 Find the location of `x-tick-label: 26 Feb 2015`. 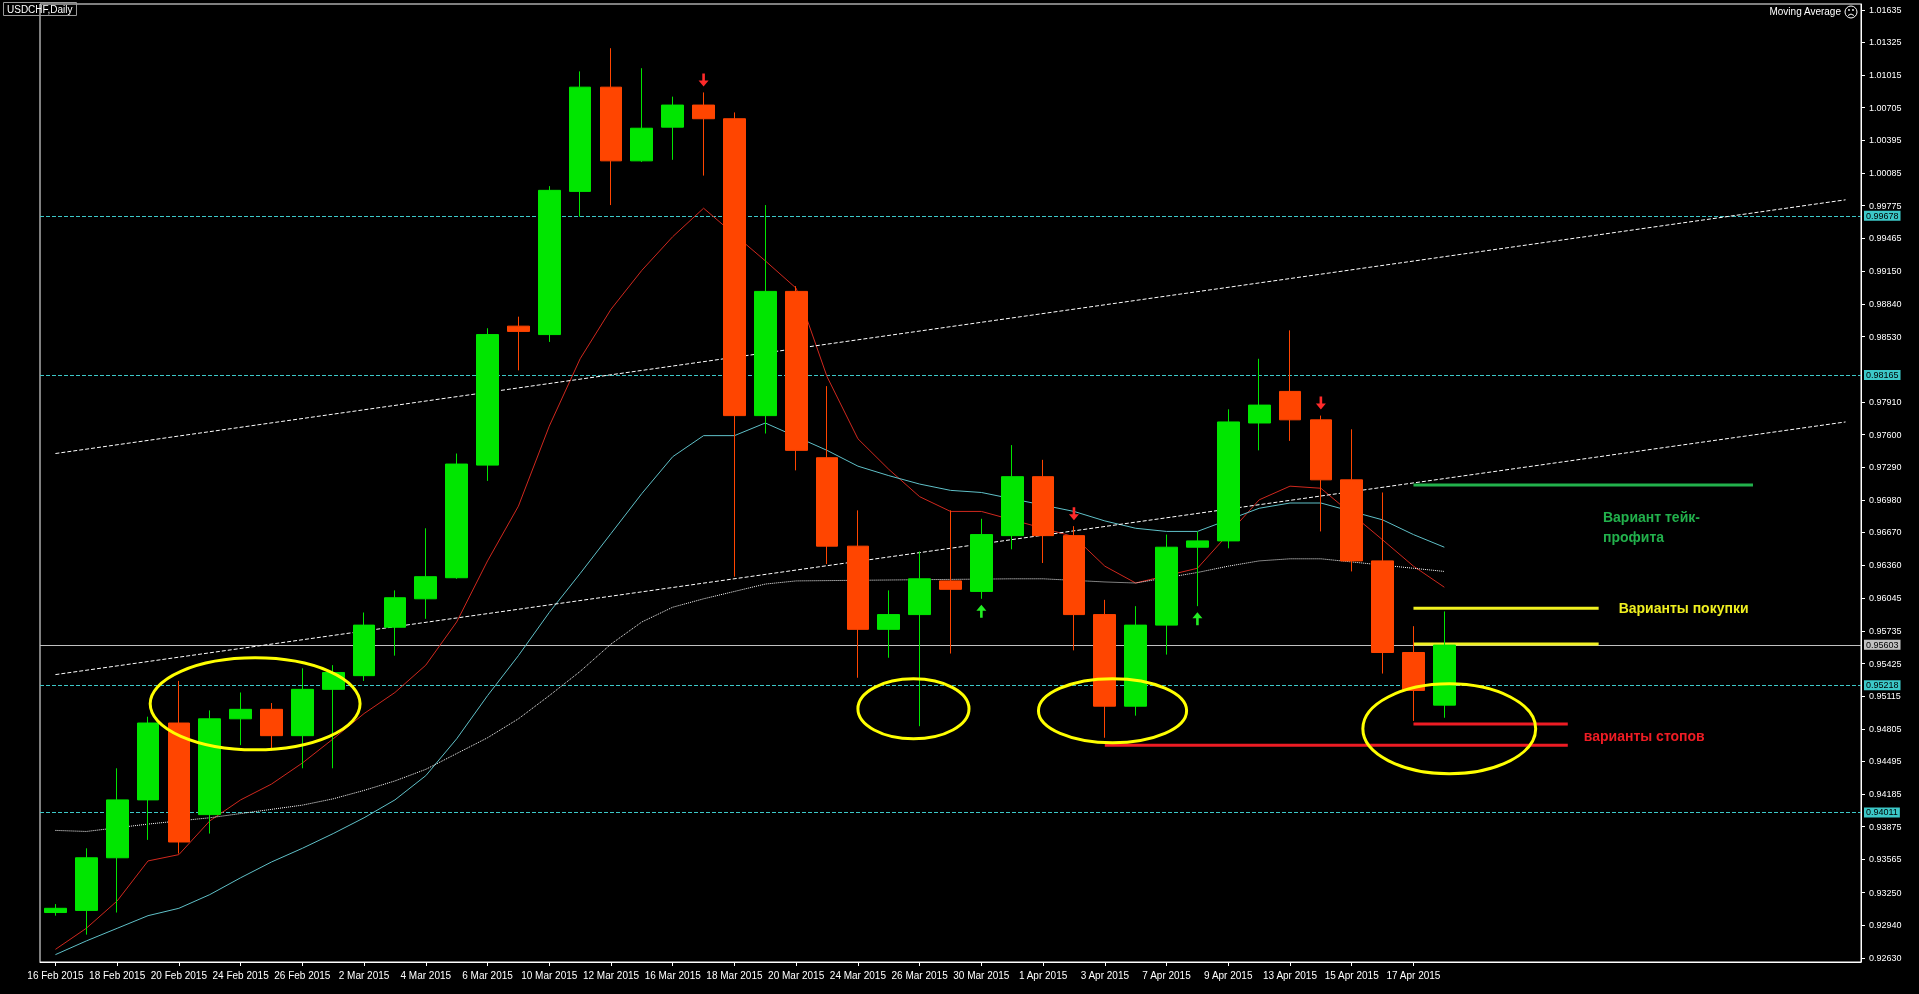

x-tick-label: 26 Feb 2015 is located at coordinates (302, 975).